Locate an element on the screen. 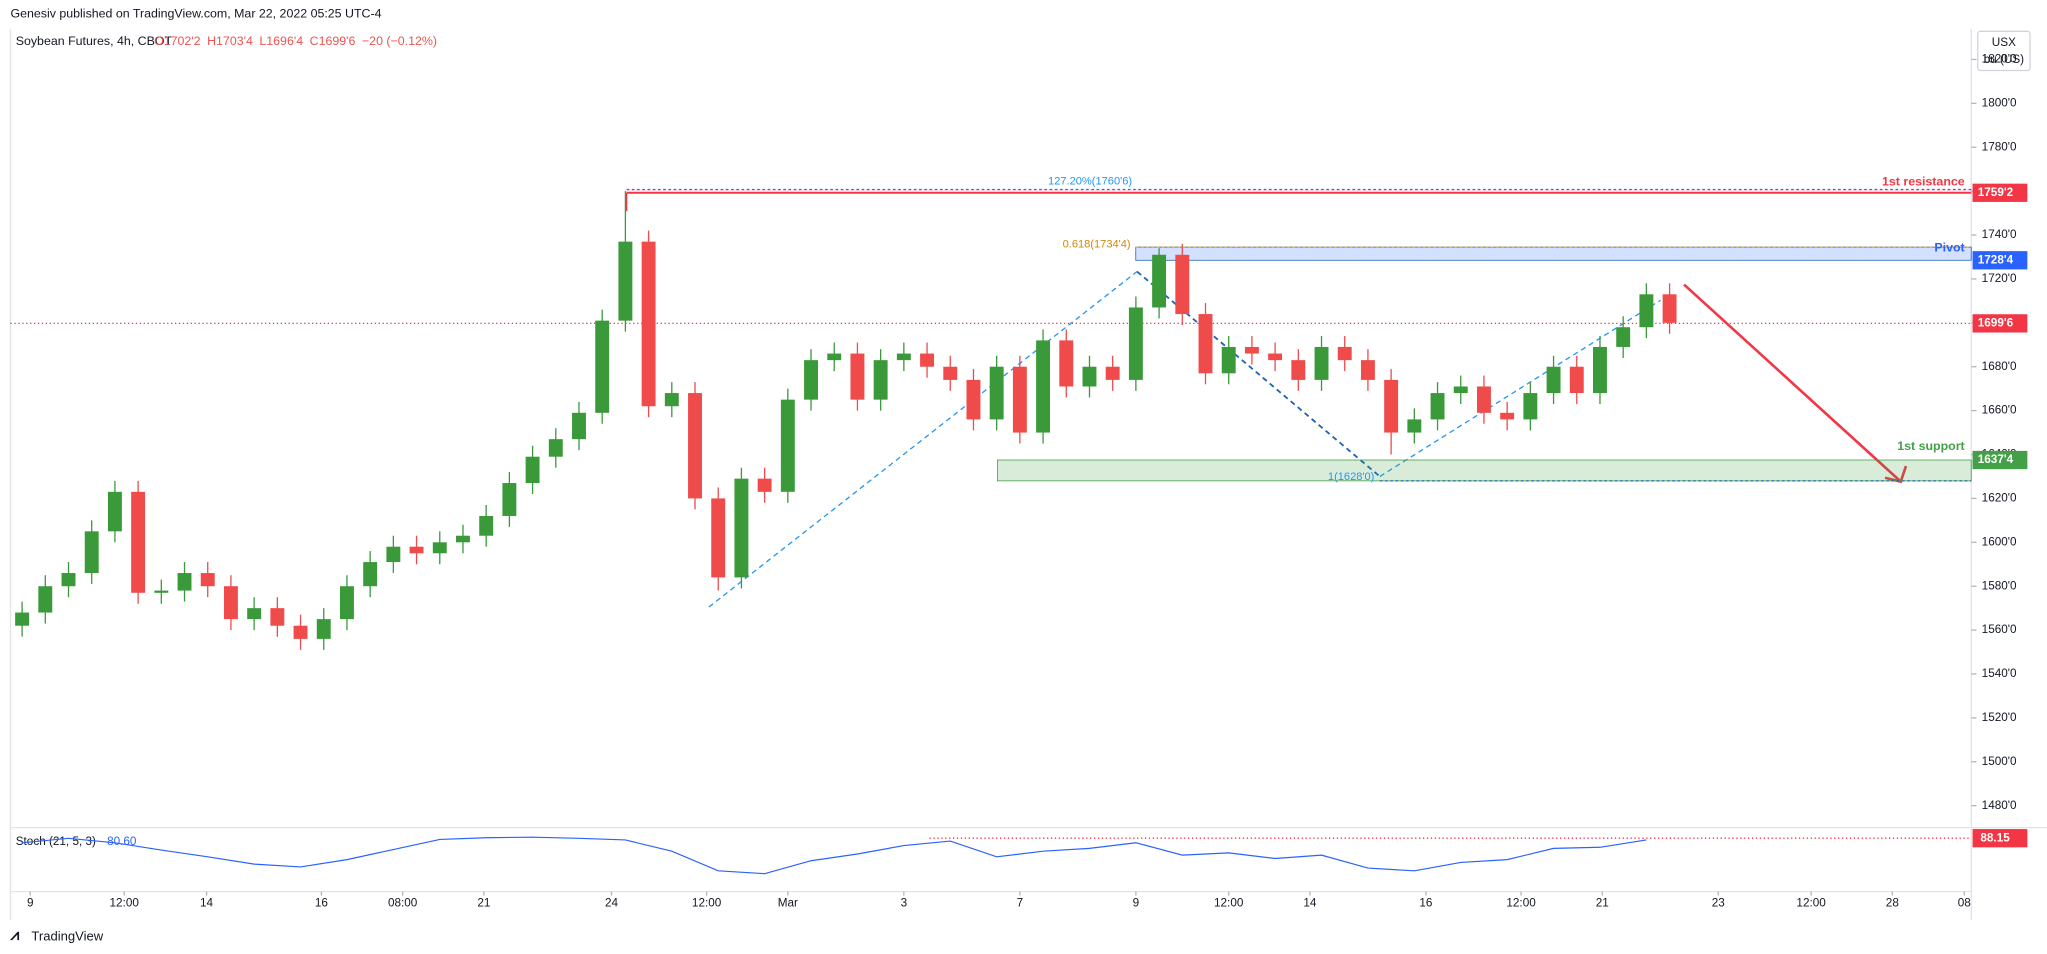 This screenshot has width=2047, height=954. y-tick-label: 1720'0 is located at coordinates (1999, 278).